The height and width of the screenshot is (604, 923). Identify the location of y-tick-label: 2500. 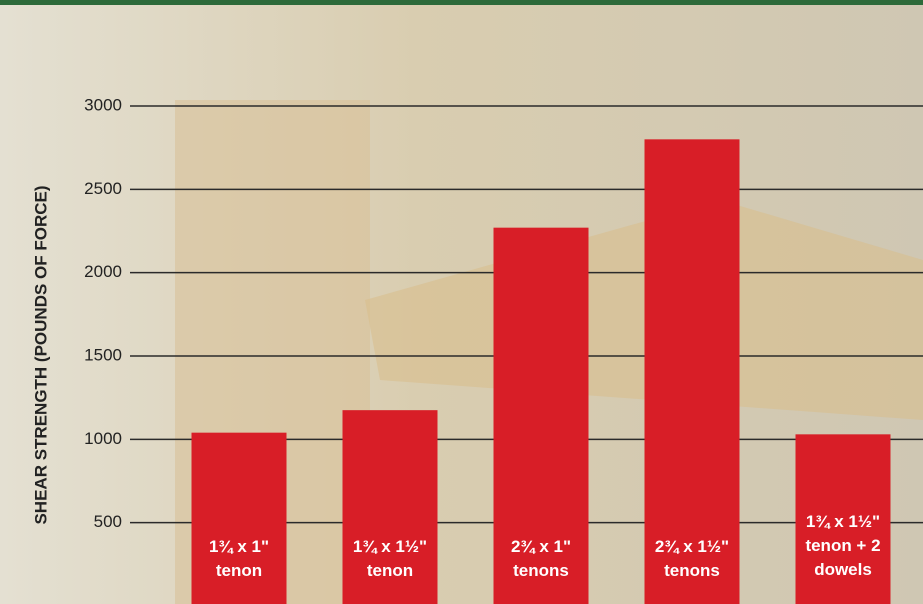
(103, 188).